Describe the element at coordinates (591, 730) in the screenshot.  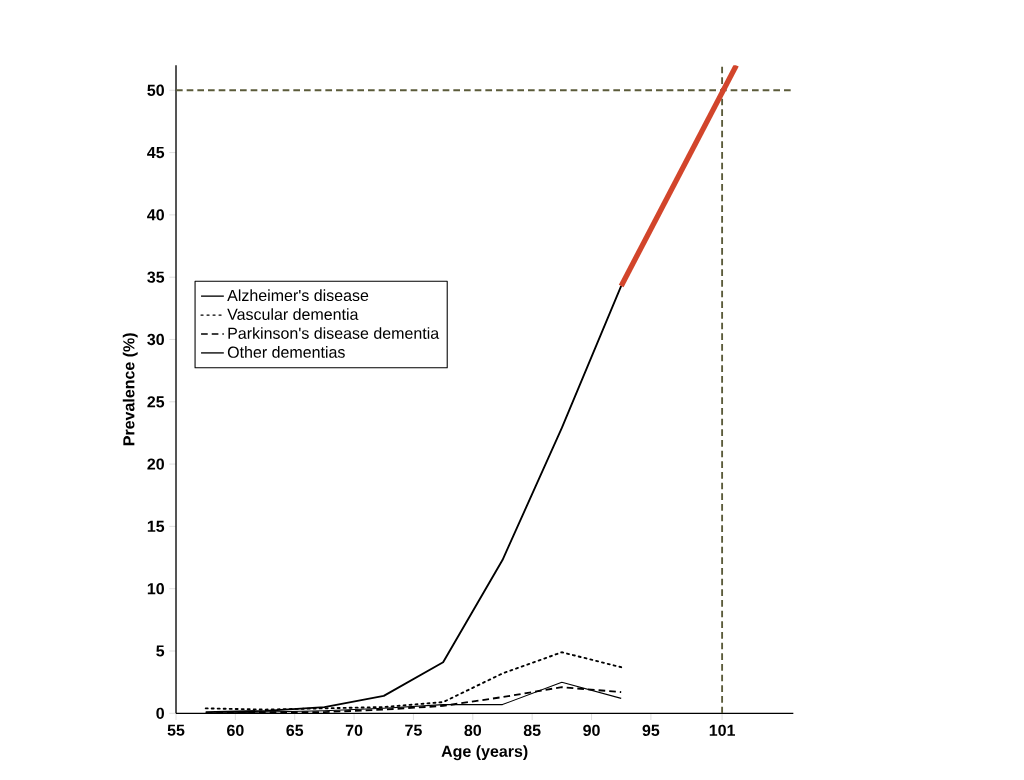
I see `x-tick-label: 90` at that location.